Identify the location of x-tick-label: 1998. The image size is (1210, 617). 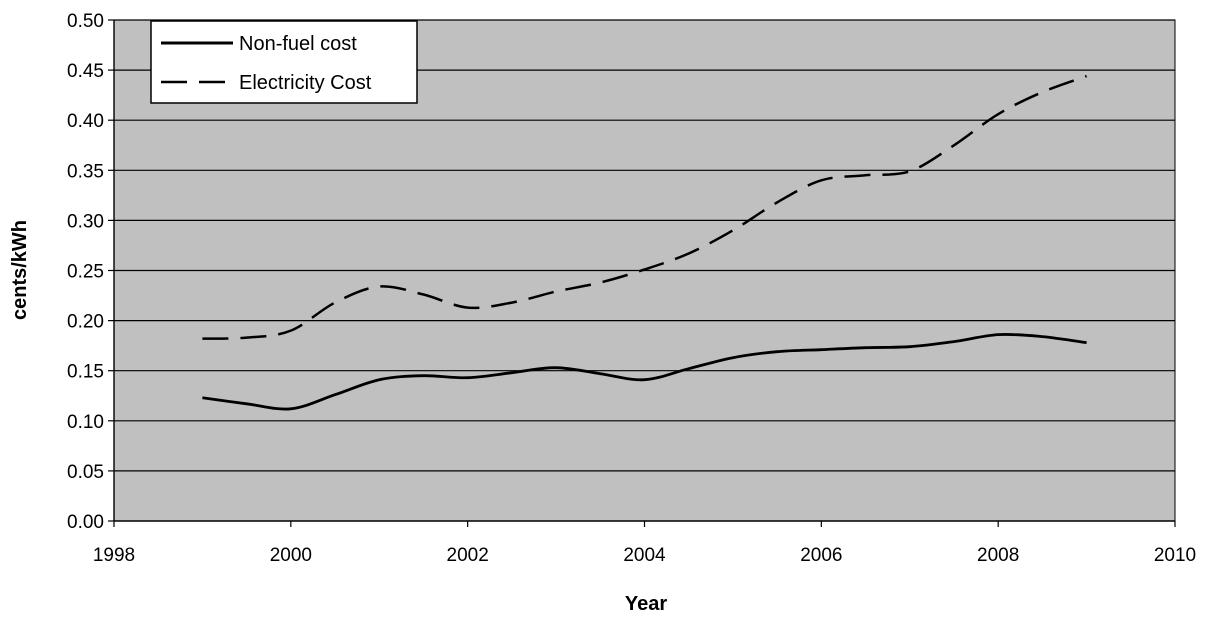
(114, 555).